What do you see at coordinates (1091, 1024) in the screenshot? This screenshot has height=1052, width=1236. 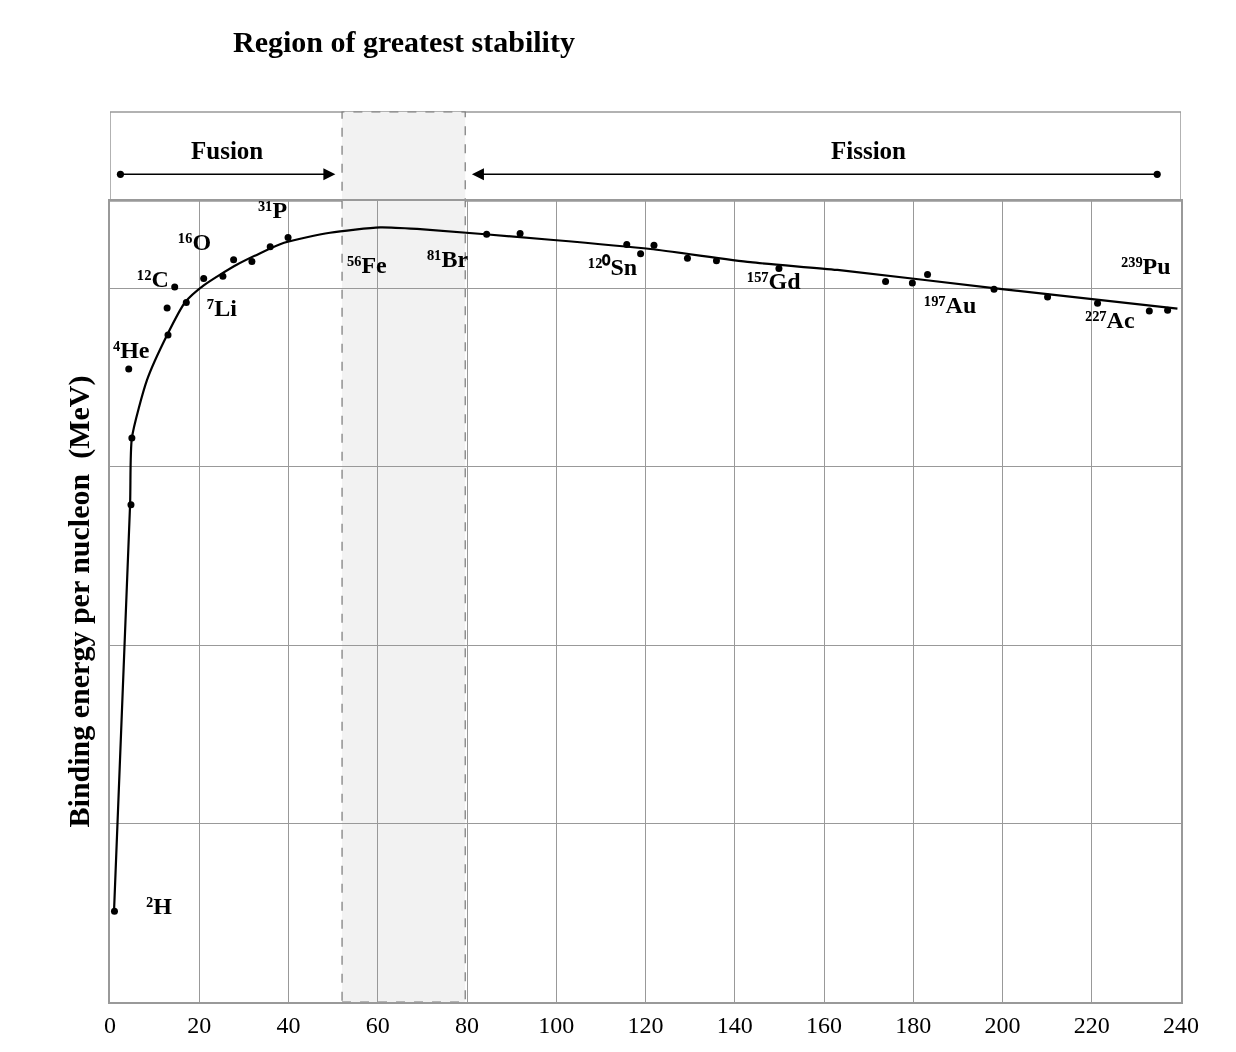 I see `x-tick-label: 220` at bounding box center [1091, 1024].